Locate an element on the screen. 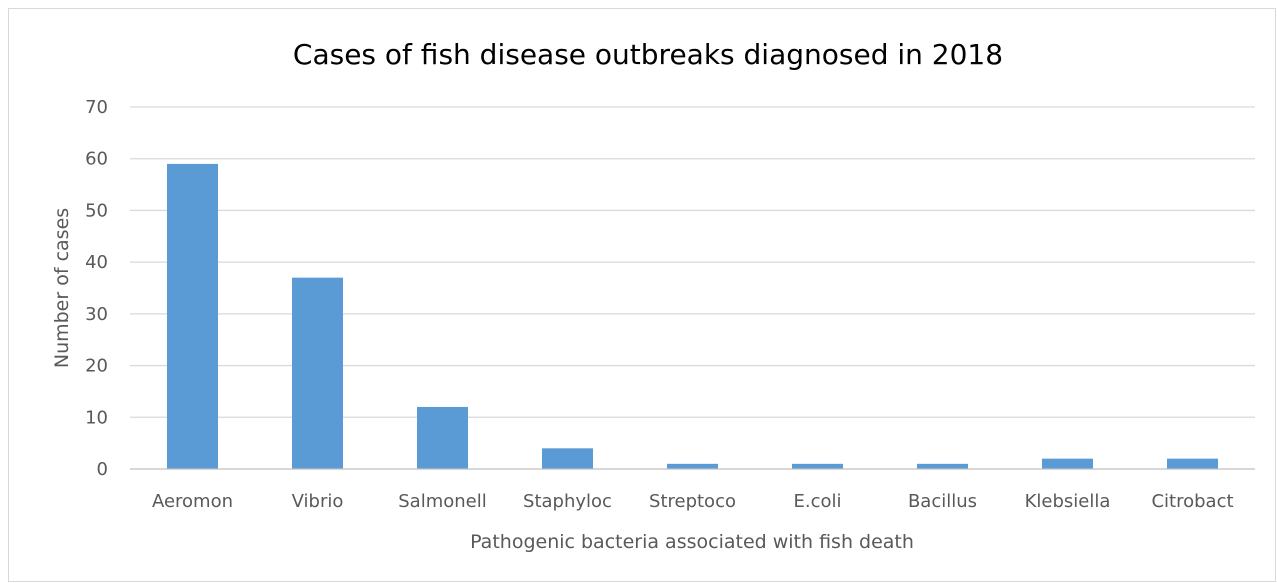  x-tick-label: Klebsiella is located at coordinates (1068, 501).